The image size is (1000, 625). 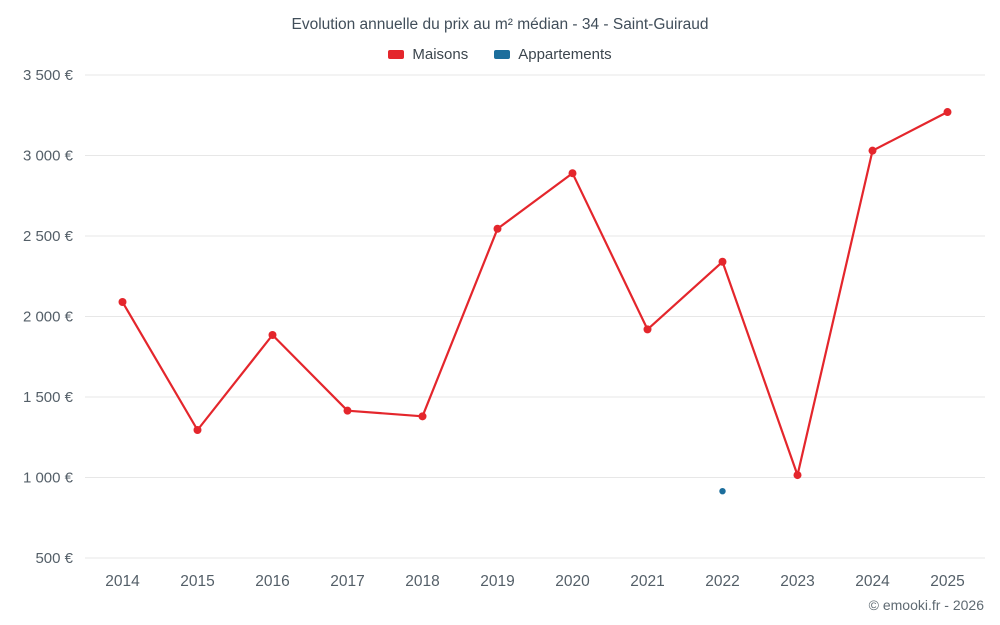 What do you see at coordinates (122, 581) in the screenshot?
I see `x-tick-label: 2014` at bounding box center [122, 581].